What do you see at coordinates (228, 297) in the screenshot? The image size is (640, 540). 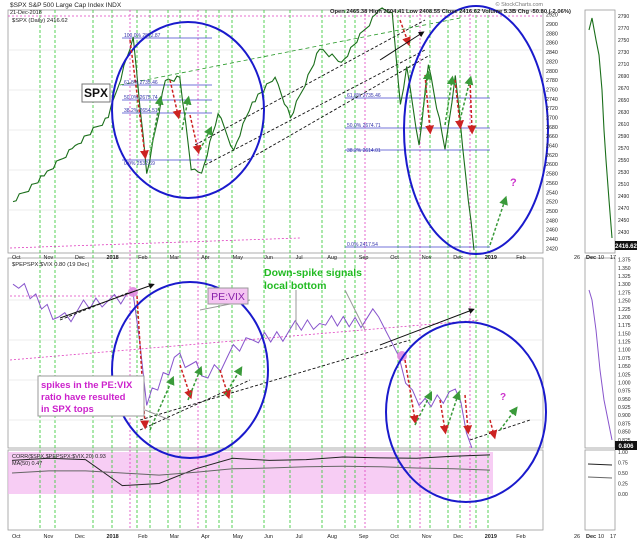 I see `pevix-label: PE:VIX` at bounding box center [228, 297].